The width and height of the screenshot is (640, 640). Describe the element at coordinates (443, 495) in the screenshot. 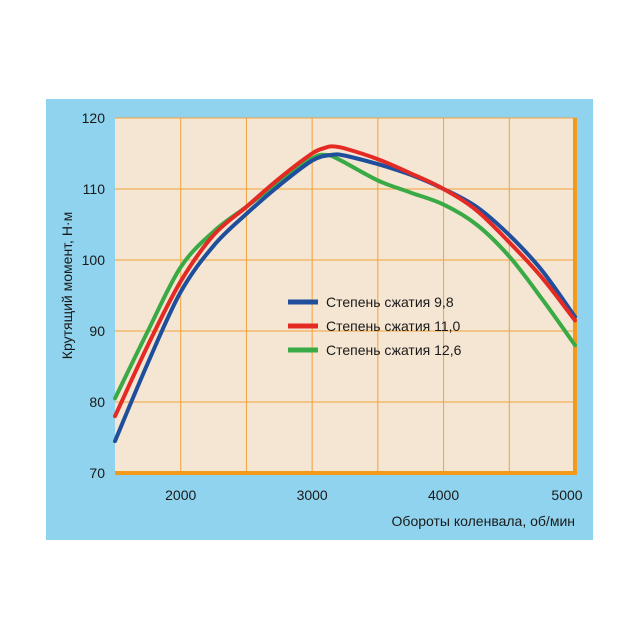

I see `x-tick-label: 4000` at that location.